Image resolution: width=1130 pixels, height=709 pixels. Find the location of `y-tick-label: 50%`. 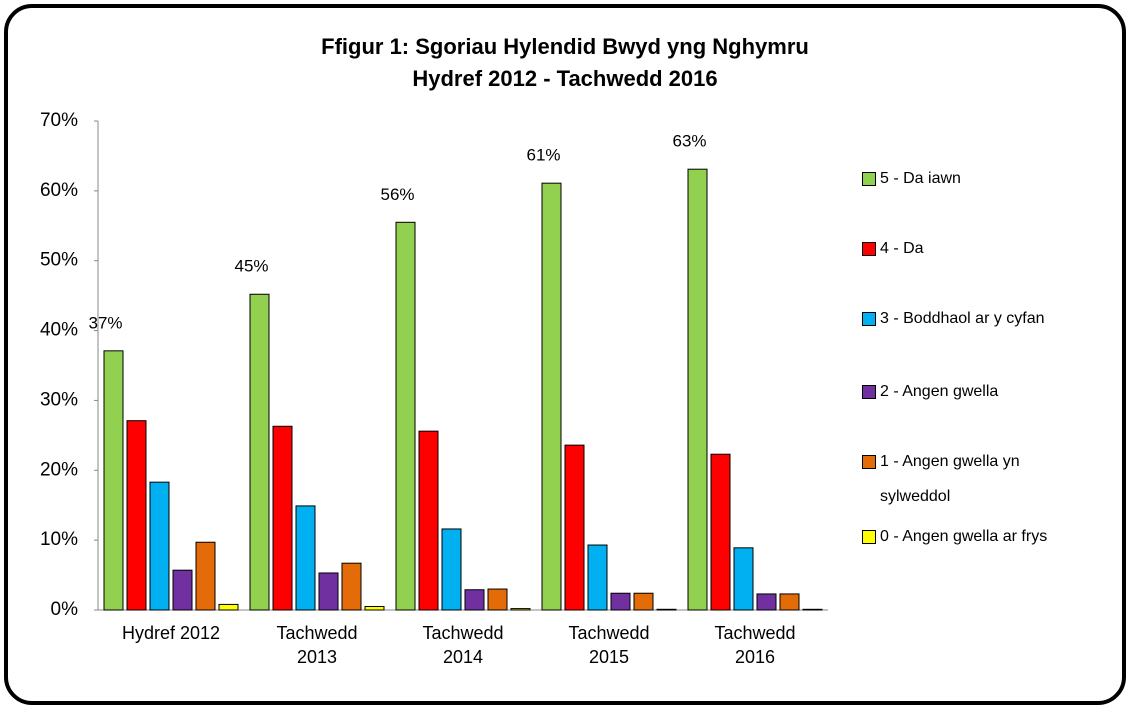

y-tick-label: 50% is located at coordinates (59, 260).